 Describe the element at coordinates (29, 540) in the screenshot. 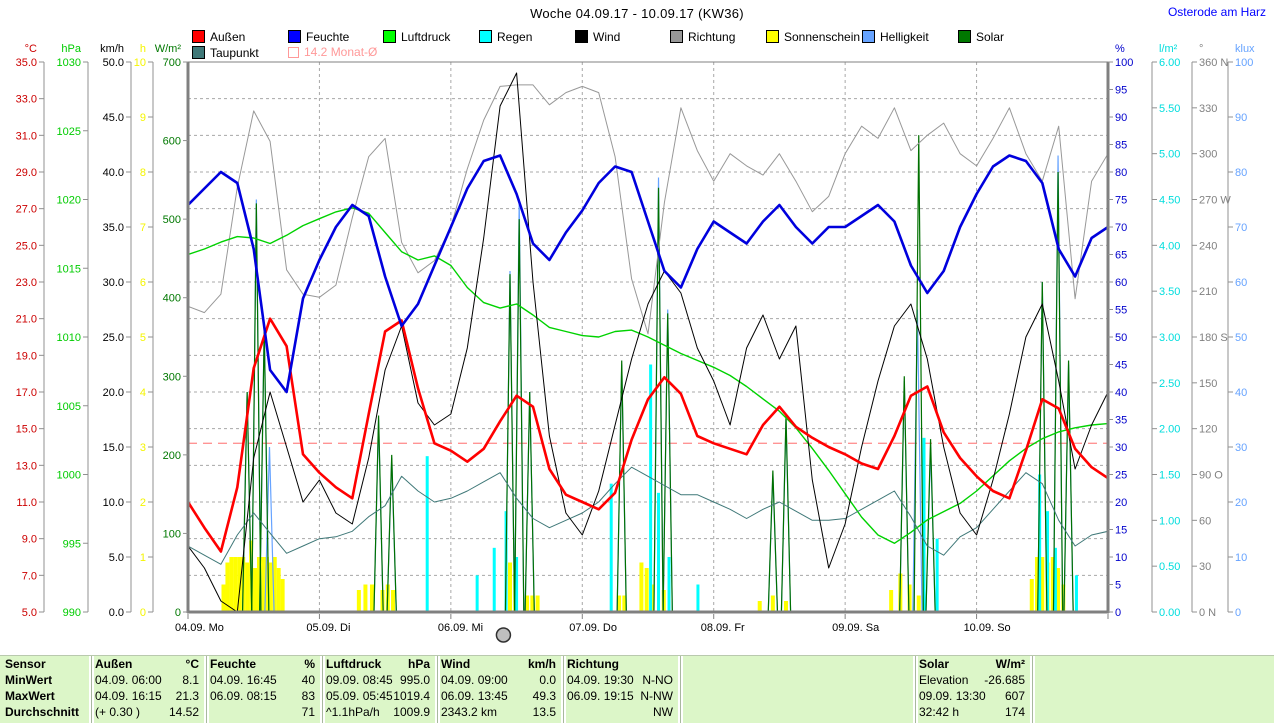

I see `tick-label: 9.0` at that location.